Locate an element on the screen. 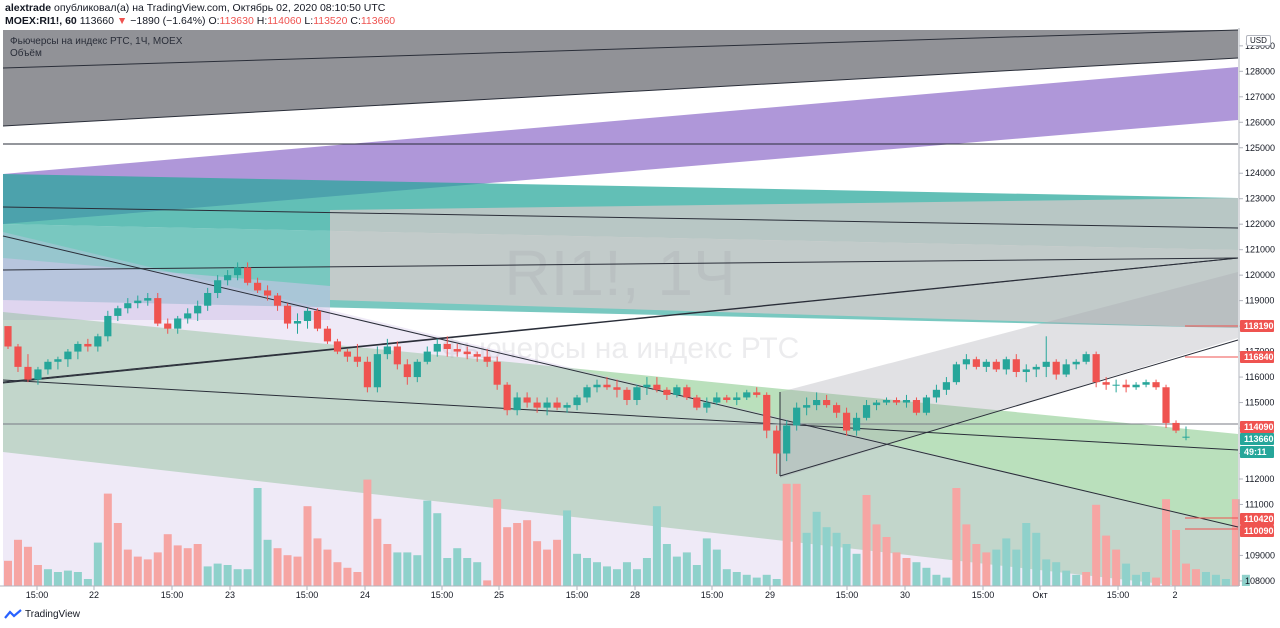  zone-gray is located at coordinates (620, 78).